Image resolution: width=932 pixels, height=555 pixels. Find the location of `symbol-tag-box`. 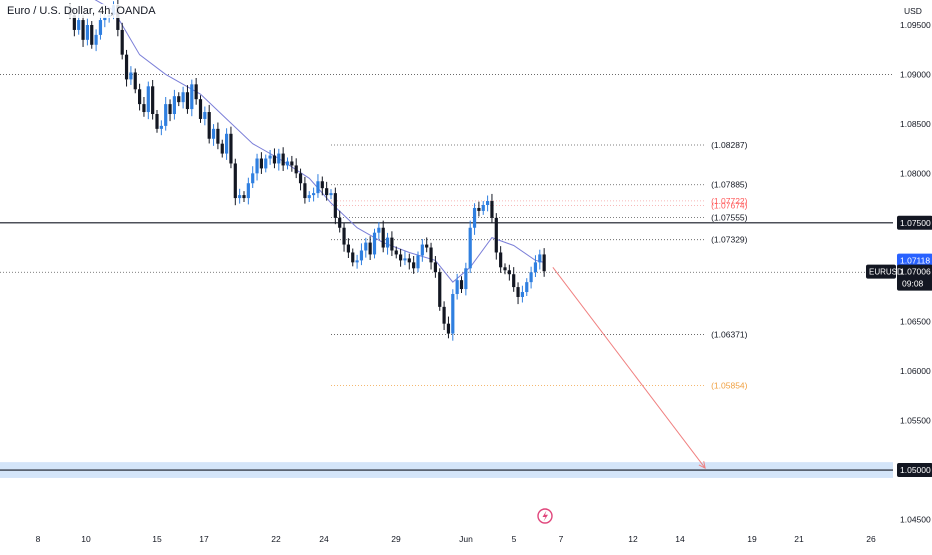

symbol-tag-box is located at coordinates (881, 271).